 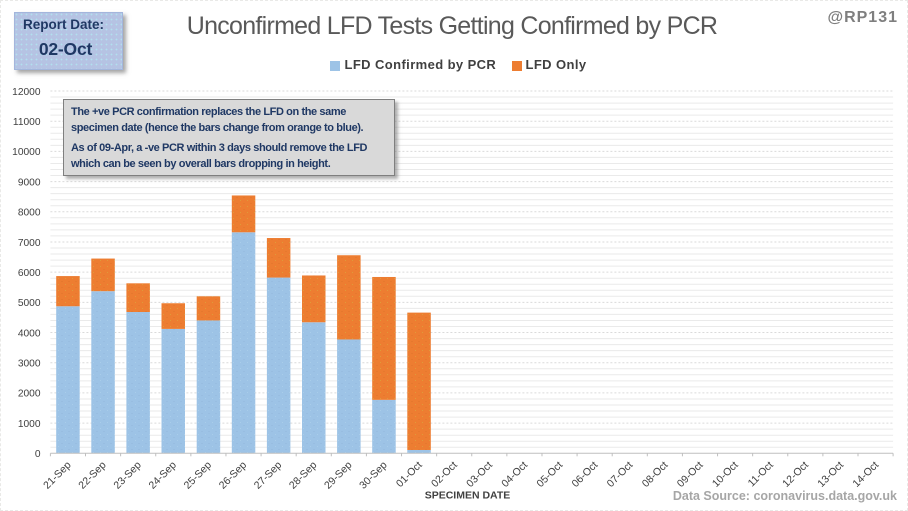 I want to click on svg-text: 02-Oct, so click(x=444, y=474).